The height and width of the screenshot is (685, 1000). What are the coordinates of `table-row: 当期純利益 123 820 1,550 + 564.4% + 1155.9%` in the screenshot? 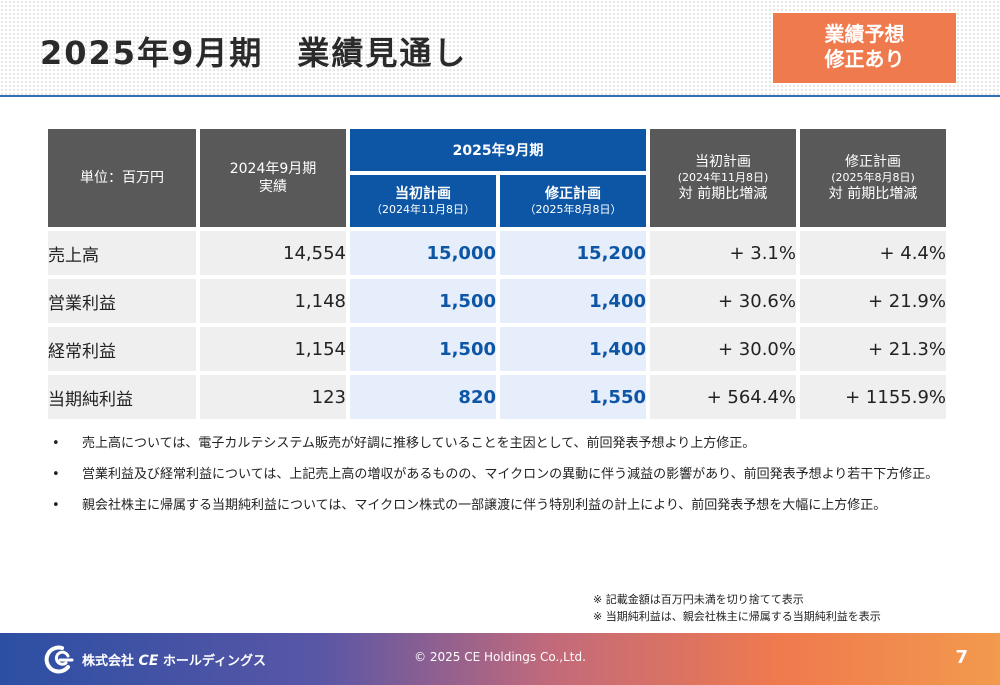 It's located at (497, 397).